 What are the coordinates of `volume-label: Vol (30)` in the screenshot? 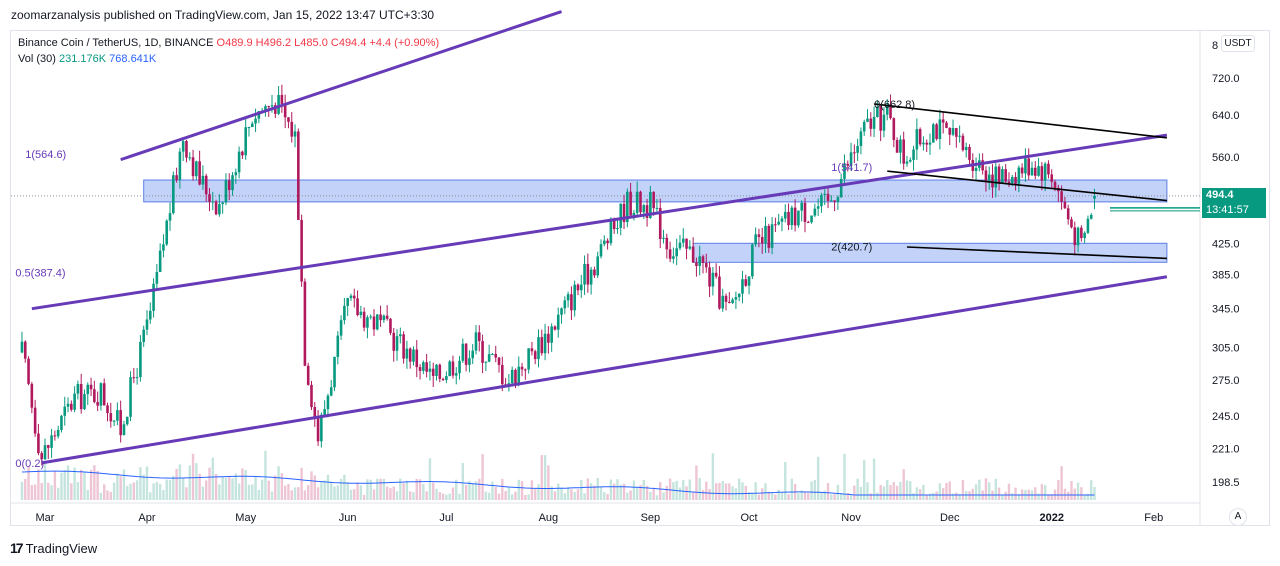 It's located at (37, 59).